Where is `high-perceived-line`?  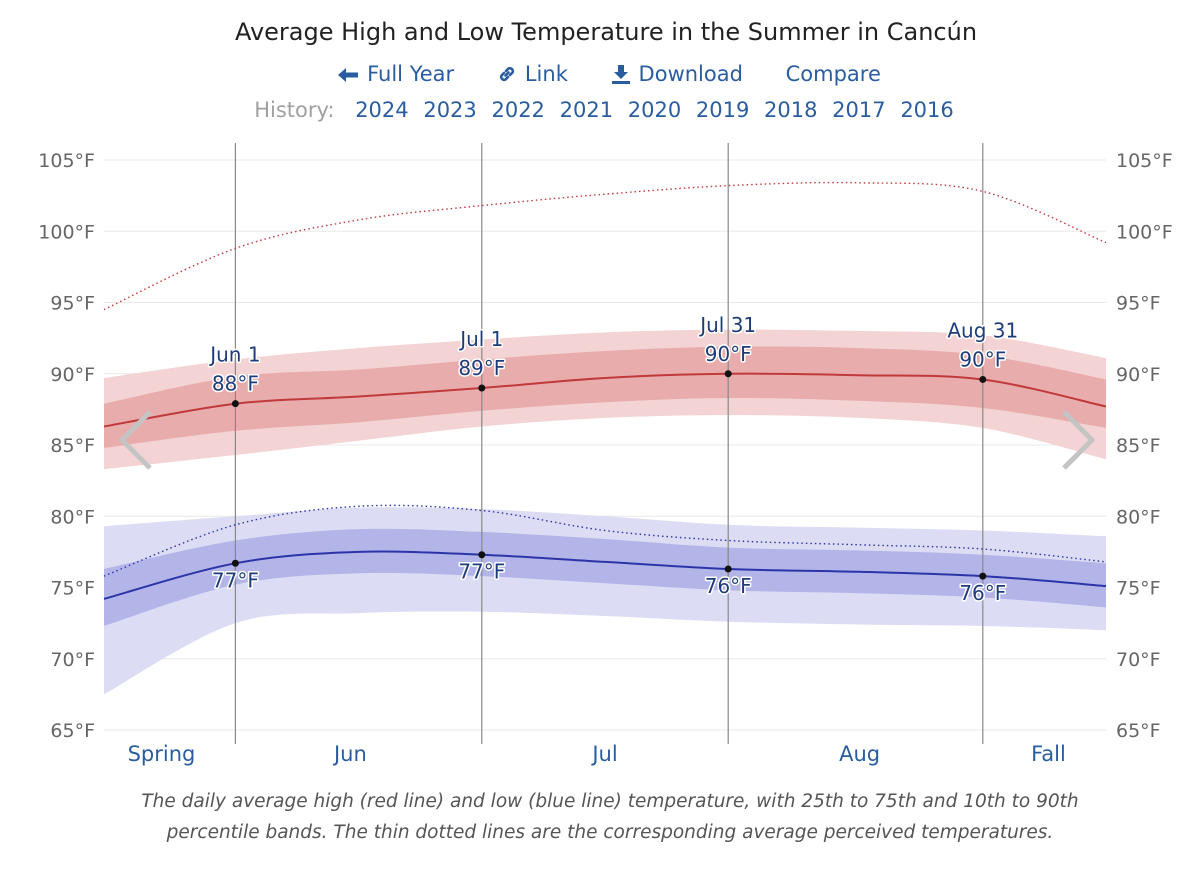
high-perceived-line is located at coordinates (605, 246).